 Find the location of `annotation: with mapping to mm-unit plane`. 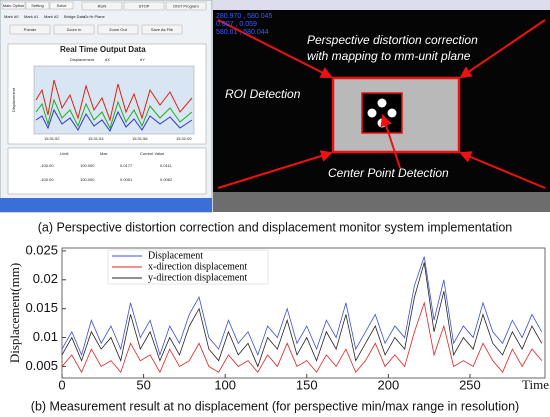

annotation: with mapping to mm-unit plane is located at coordinates (389, 56).